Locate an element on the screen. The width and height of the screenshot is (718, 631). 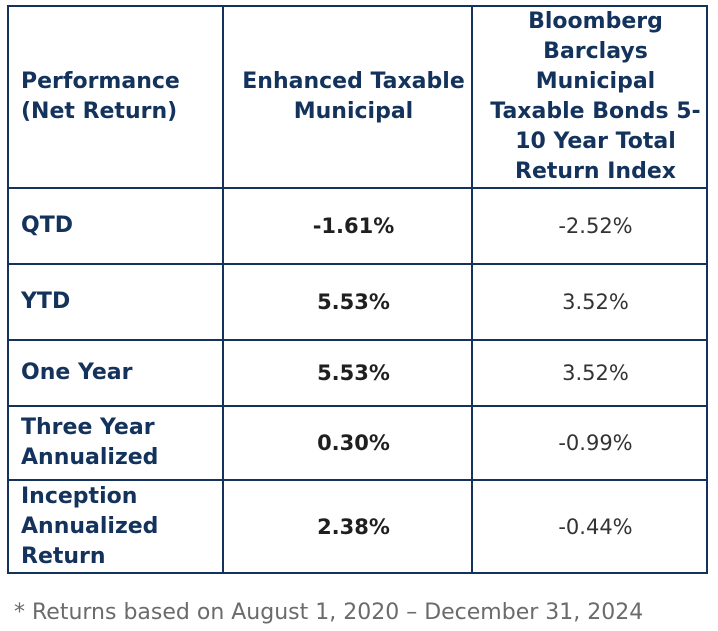
table-row-three-year: Three Year Annualized 0.30% -0.99% is located at coordinates (357, 443).